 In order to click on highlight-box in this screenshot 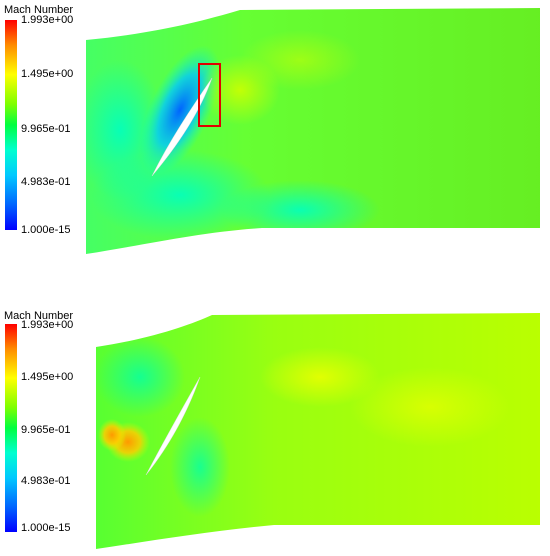, I will do `click(209, 95)`.